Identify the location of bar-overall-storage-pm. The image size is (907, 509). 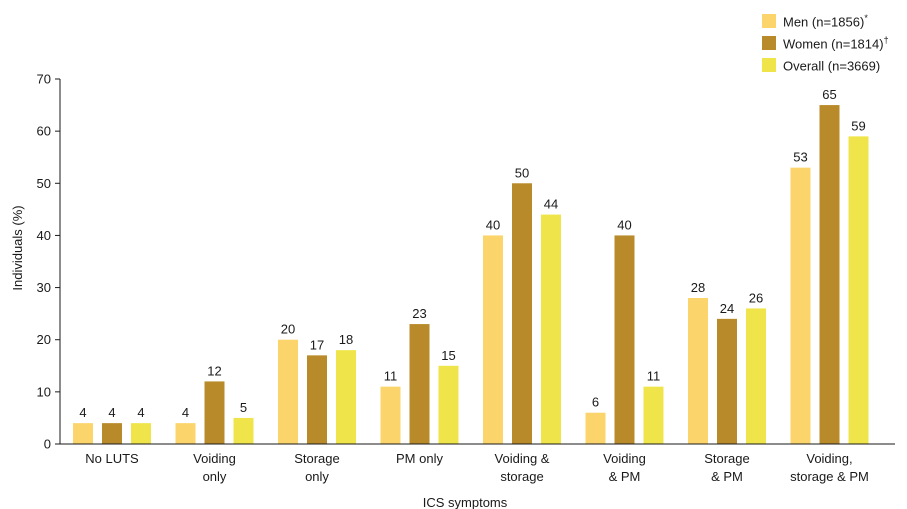
(756, 376).